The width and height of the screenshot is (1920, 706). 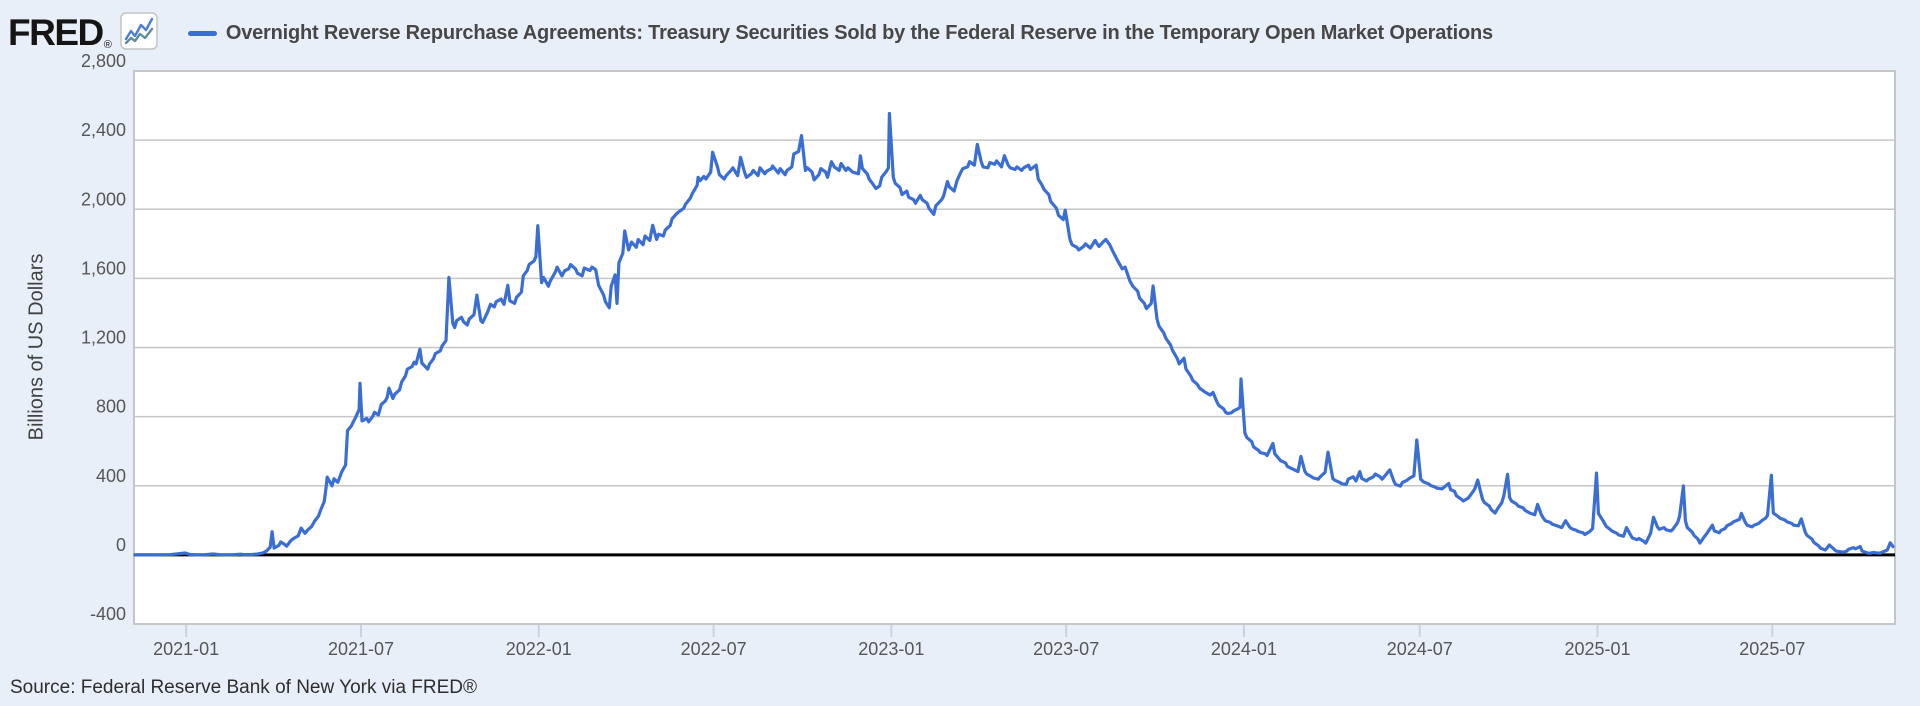 What do you see at coordinates (202, 33) in the screenshot?
I see `legend-line-swatch` at bounding box center [202, 33].